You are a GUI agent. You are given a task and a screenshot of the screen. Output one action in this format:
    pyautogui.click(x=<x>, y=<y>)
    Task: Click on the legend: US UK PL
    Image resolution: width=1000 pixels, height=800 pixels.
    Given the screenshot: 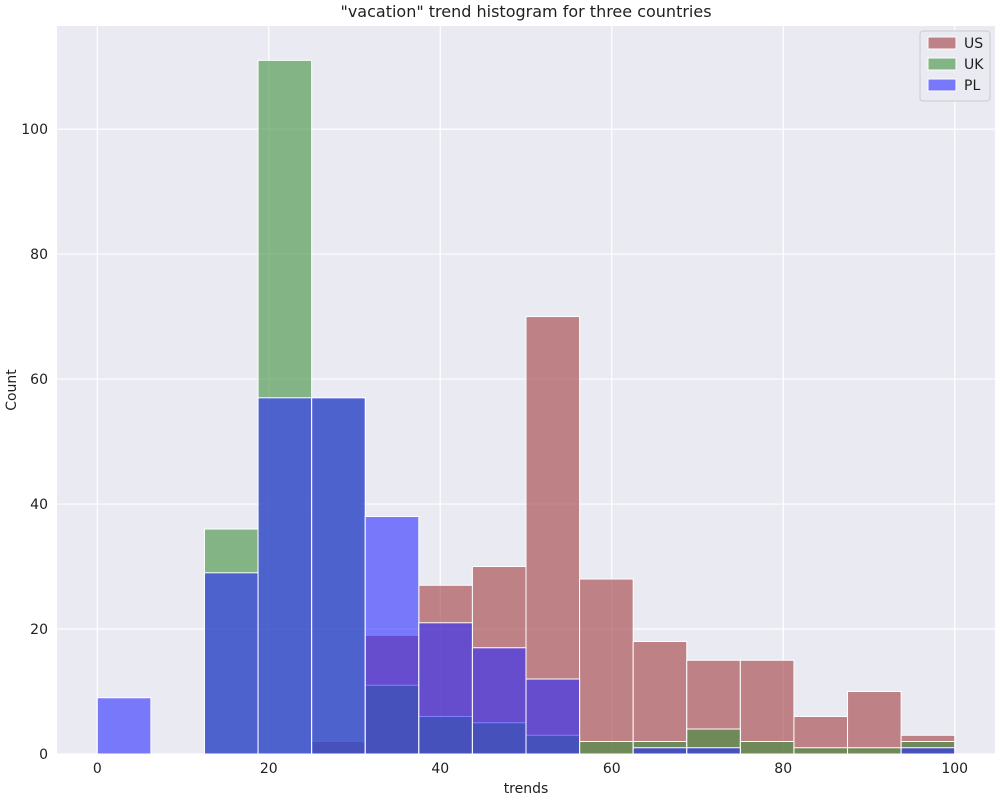 What is the action you would take?
    pyautogui.click(x=955, y=66)
    